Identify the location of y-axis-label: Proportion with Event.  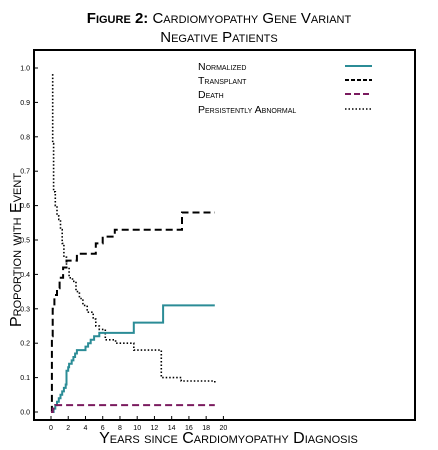
(16, 250).